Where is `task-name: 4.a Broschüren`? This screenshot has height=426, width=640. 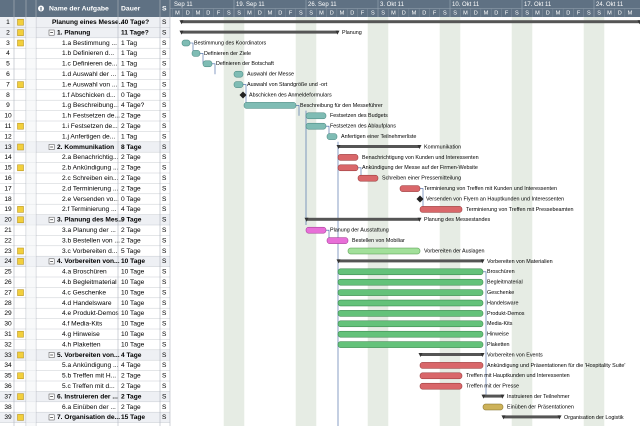 task-name: 4.a Broschüren is located at coordinates (84, 272).